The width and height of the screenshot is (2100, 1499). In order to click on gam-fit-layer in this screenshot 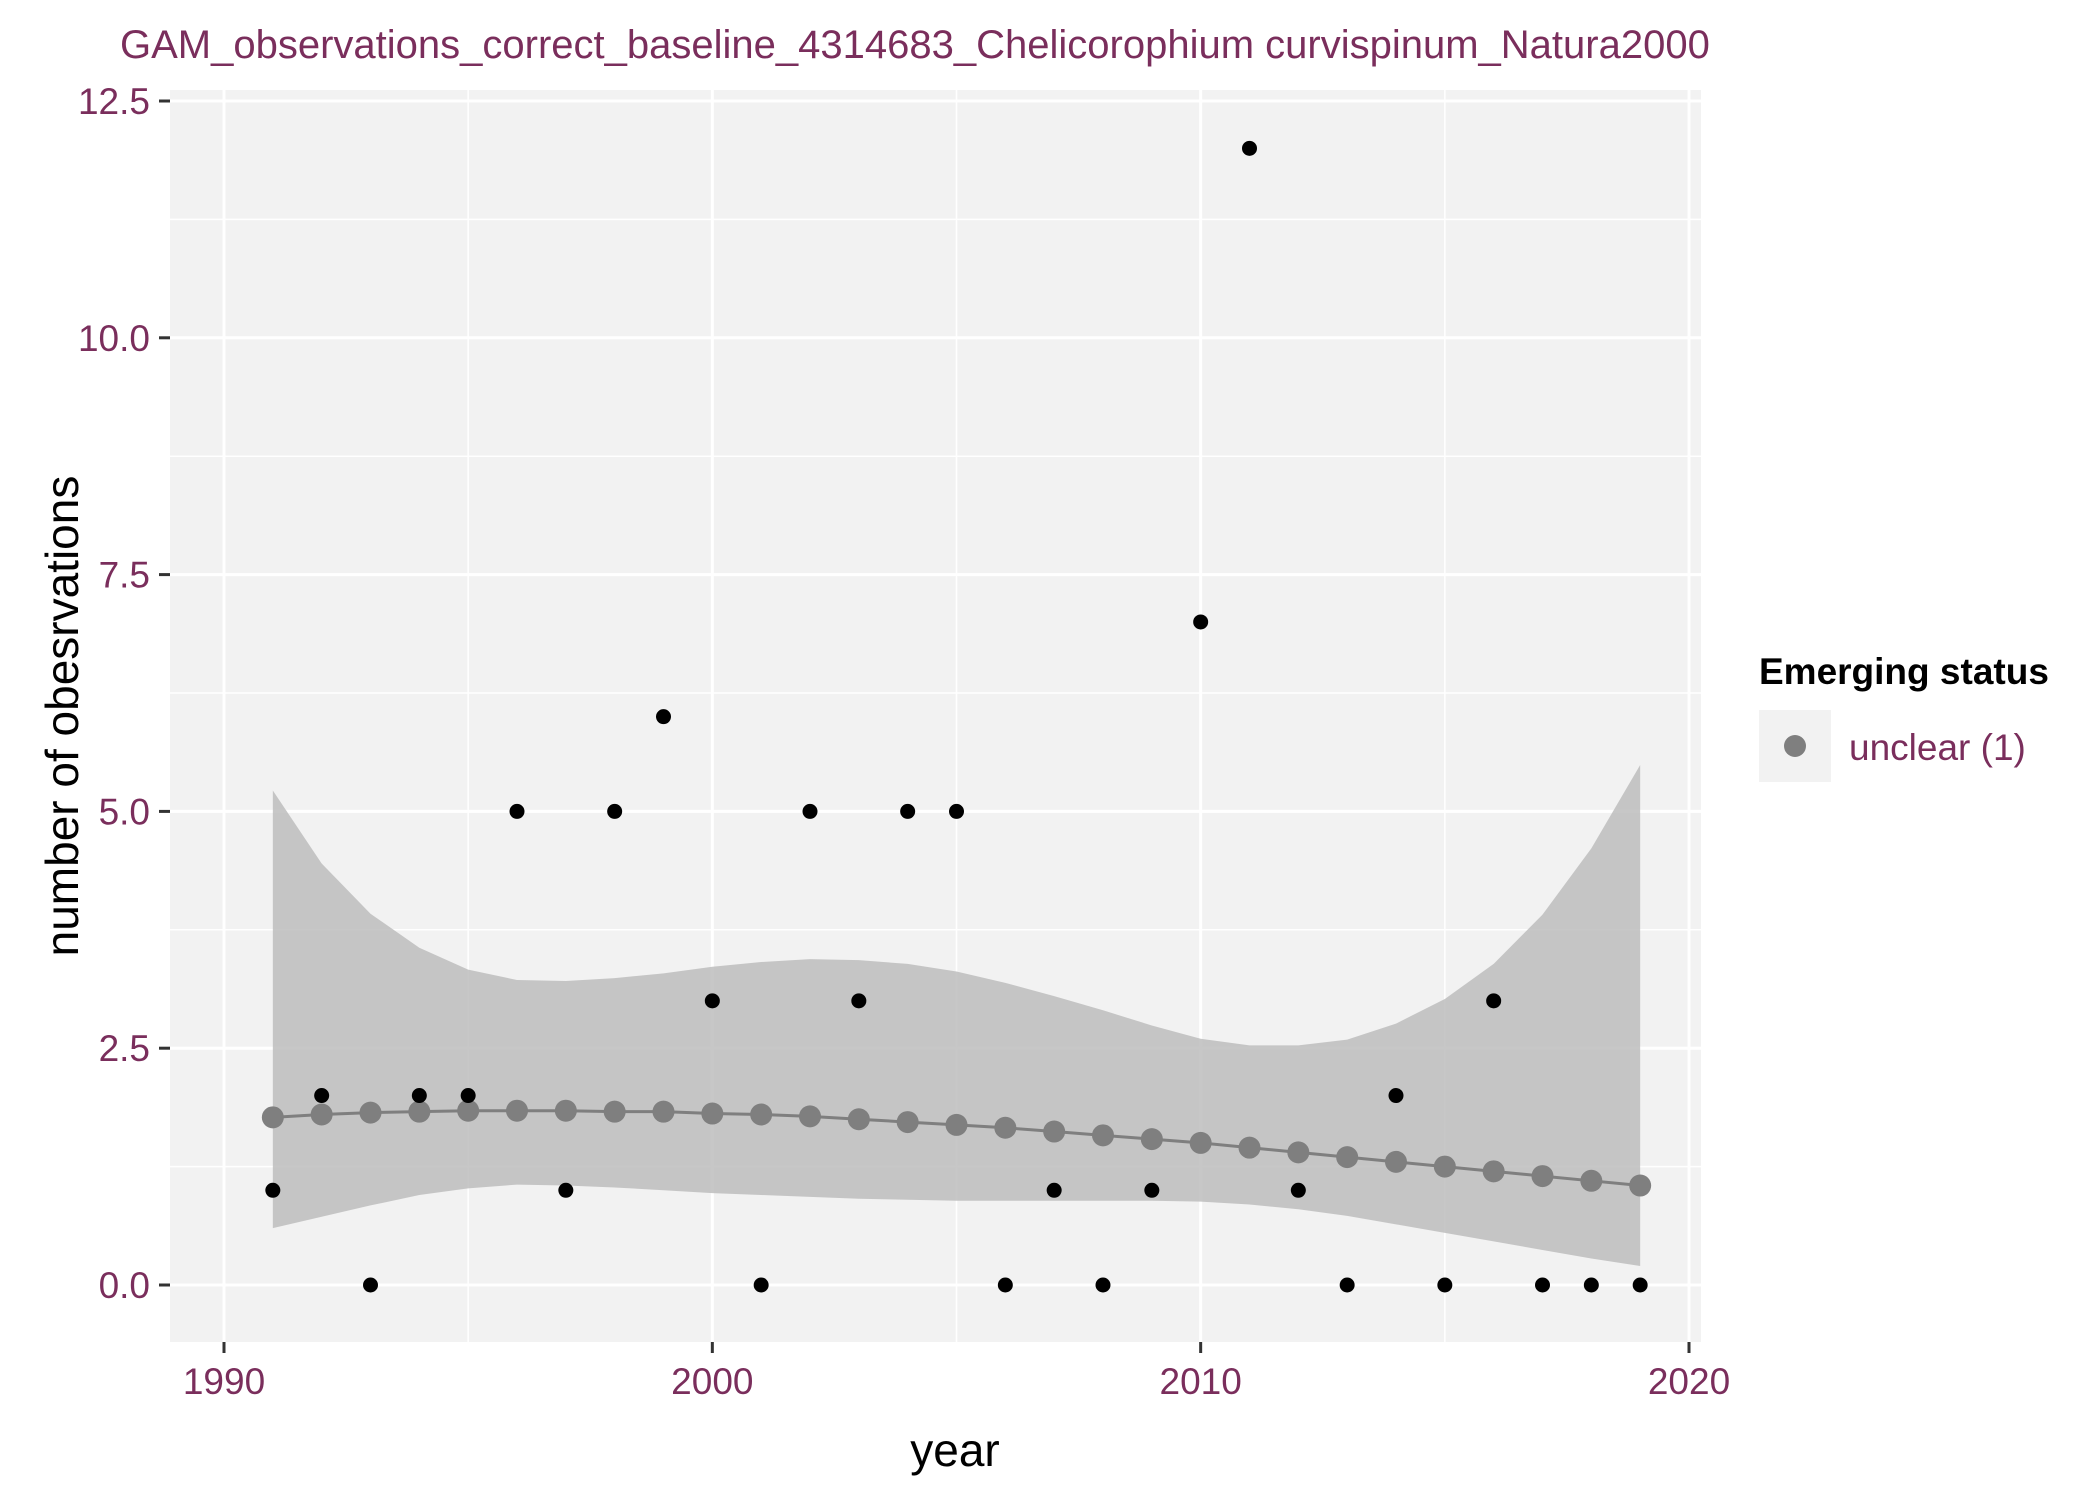, I will do `click(956, 1148)`.